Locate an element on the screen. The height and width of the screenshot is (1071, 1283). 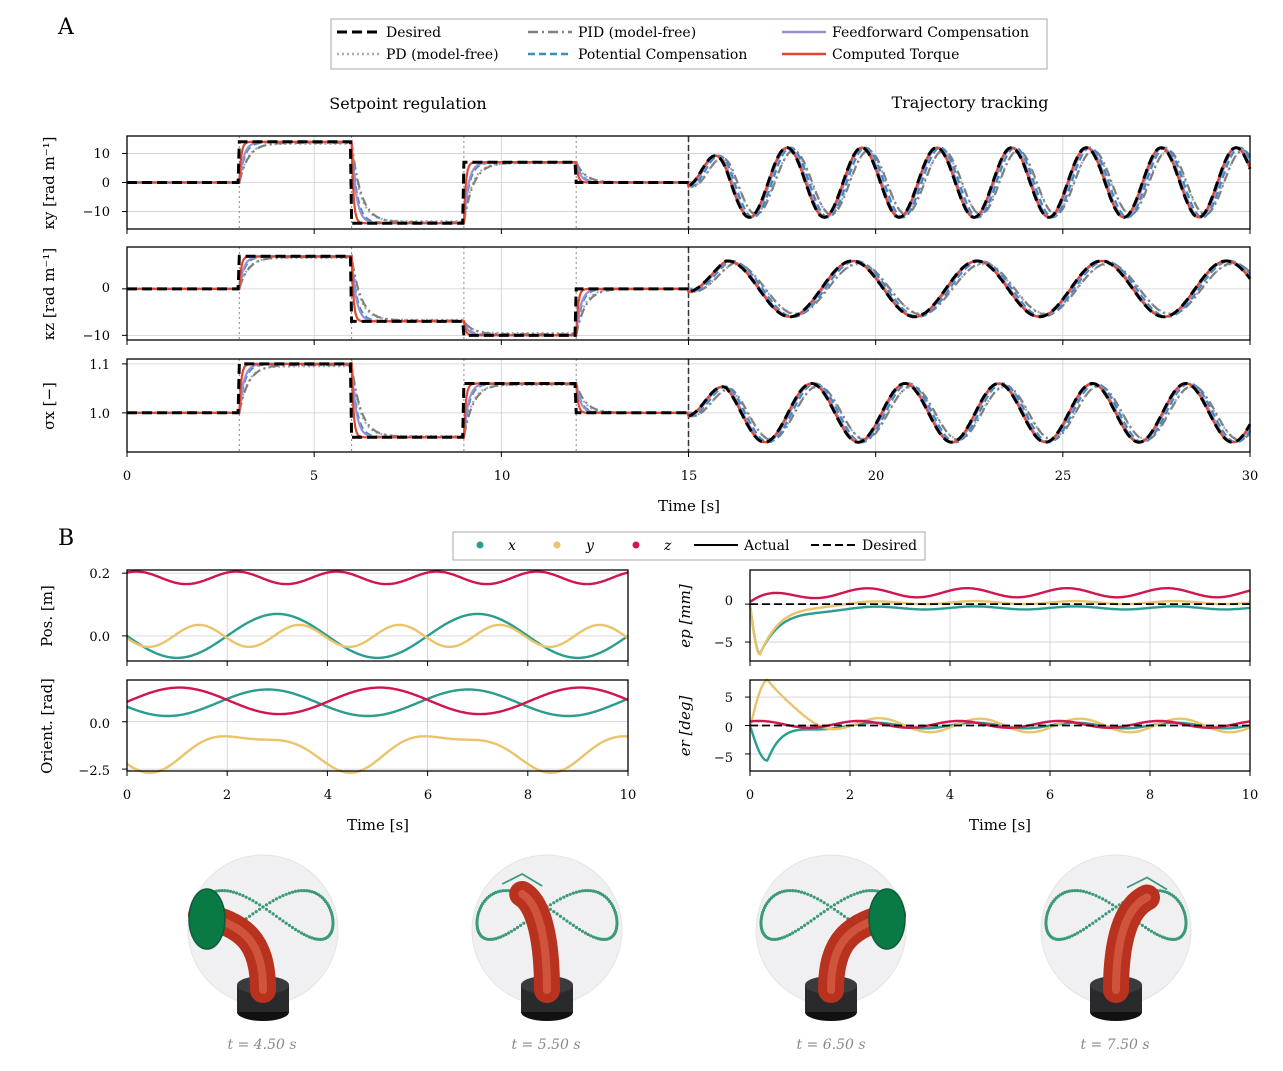
ytick: −10 is located at coordinates (96, 336).